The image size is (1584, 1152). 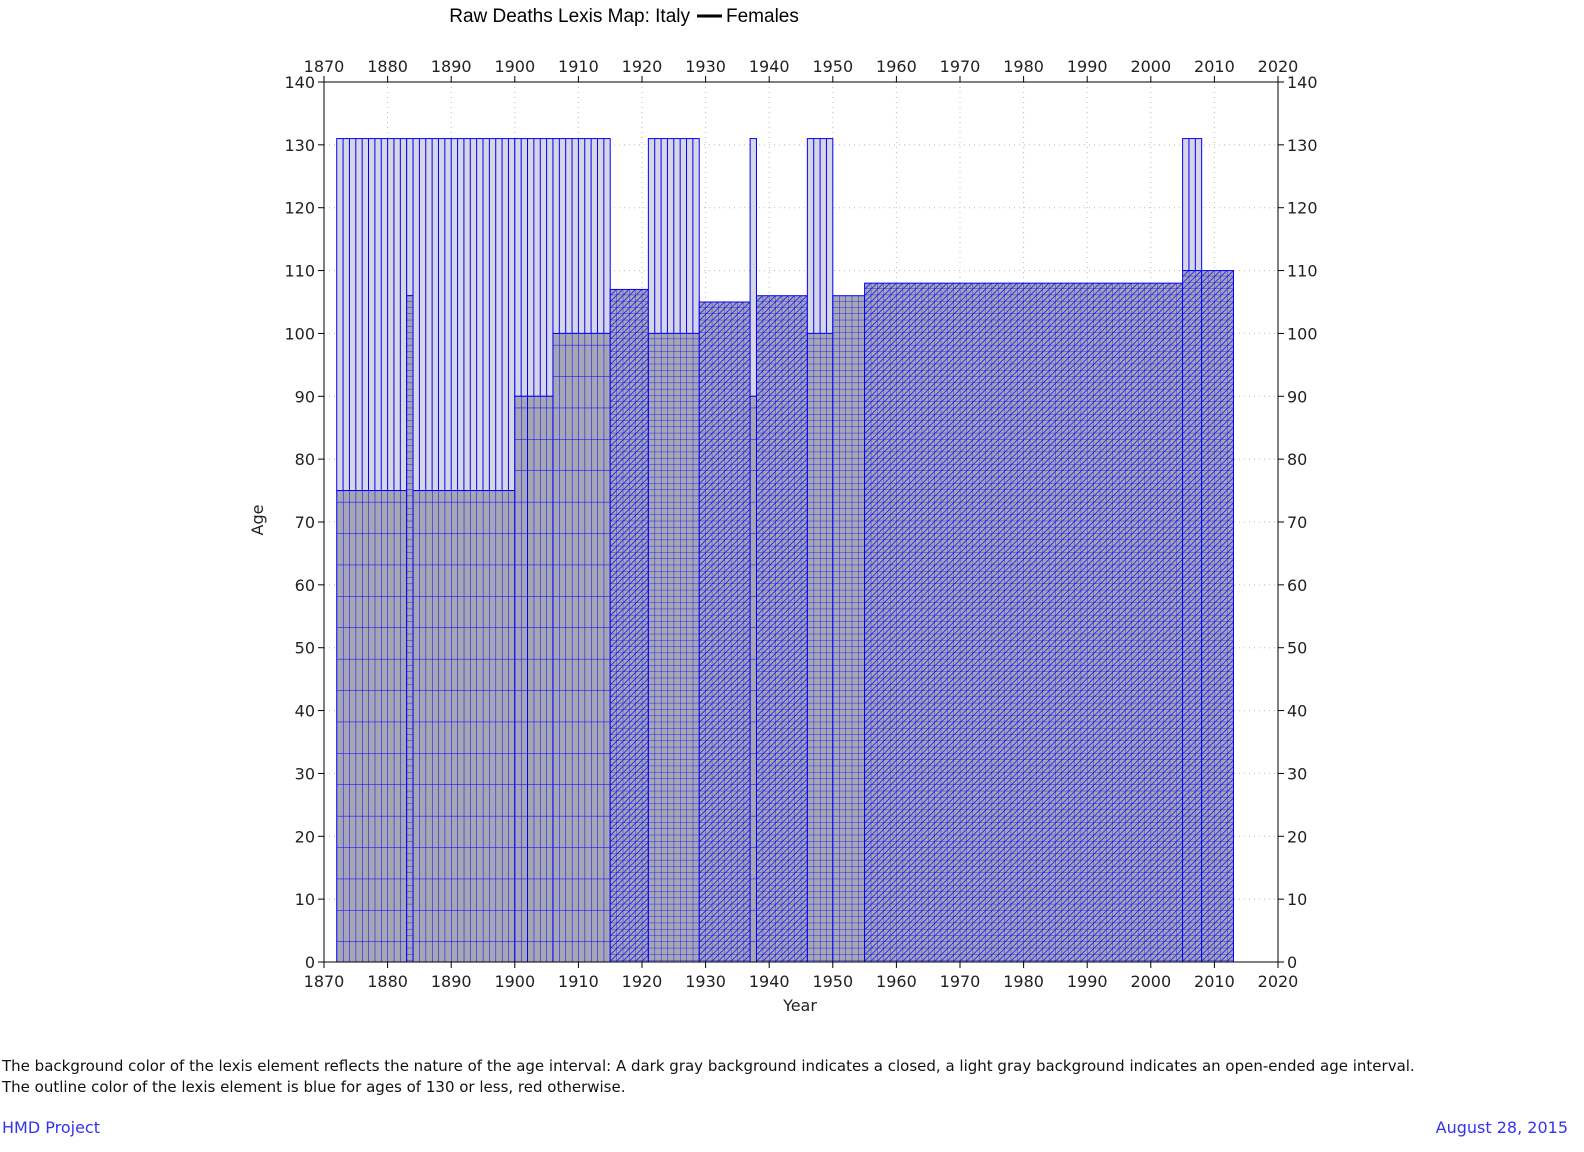 I want to click on x-tick-label-bottom: 1990, so click(x=1087, y=981).